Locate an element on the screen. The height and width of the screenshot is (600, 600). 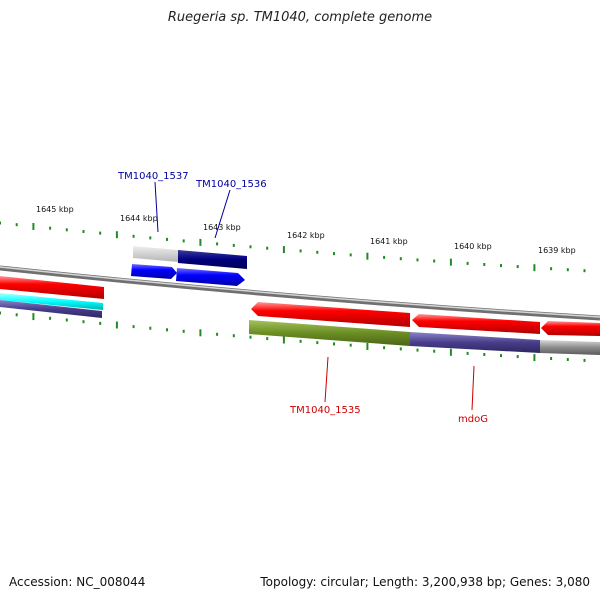
gene-mdog-block is located at coordinates (475, 342).